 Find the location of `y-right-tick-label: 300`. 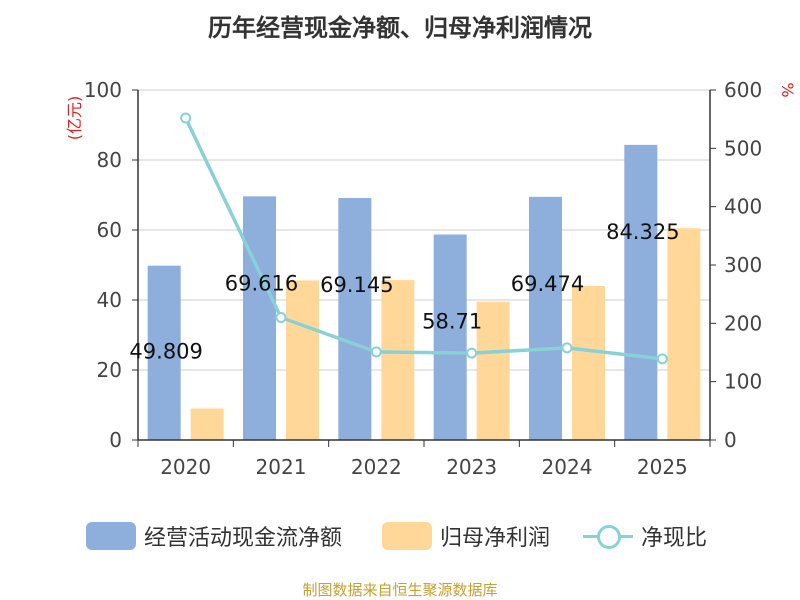

y-right-tick-label: 300 is located at coordinates (743, 265).